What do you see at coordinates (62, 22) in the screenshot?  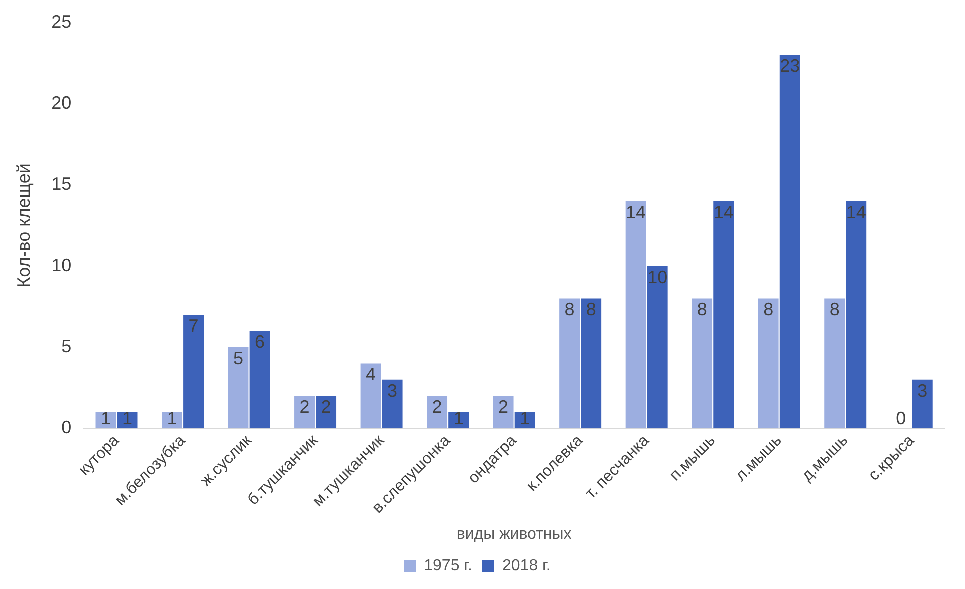 I see `y-tick-label: 25` at bounding box center [62, 22].